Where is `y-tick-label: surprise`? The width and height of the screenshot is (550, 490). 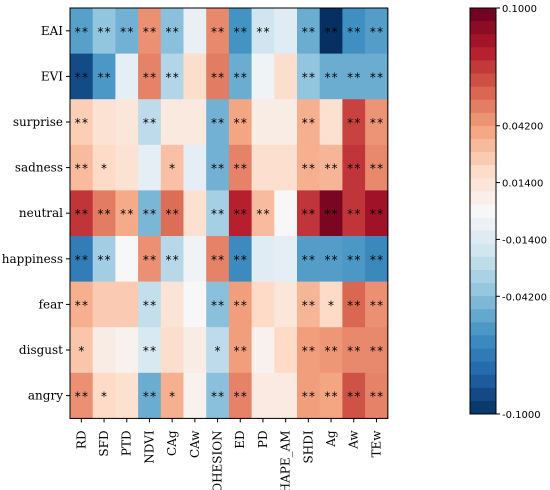 y-tick-label: surprise is located at coordinates (38, 122).